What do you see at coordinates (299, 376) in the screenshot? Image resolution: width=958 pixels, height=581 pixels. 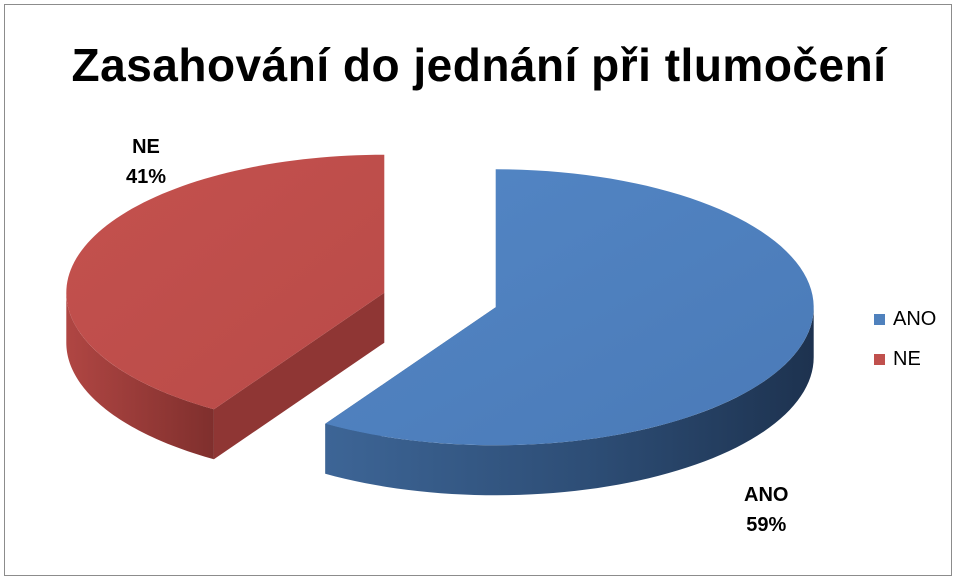 I see `slice-ne-wall` at bounding box center [299, 376].